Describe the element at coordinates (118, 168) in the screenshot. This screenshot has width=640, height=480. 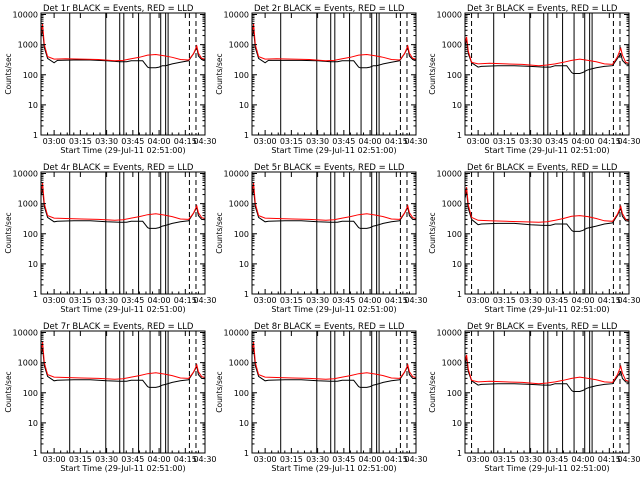
I see `chart-title: Det 4r BLACK = Events, RED = LLD` at that location.